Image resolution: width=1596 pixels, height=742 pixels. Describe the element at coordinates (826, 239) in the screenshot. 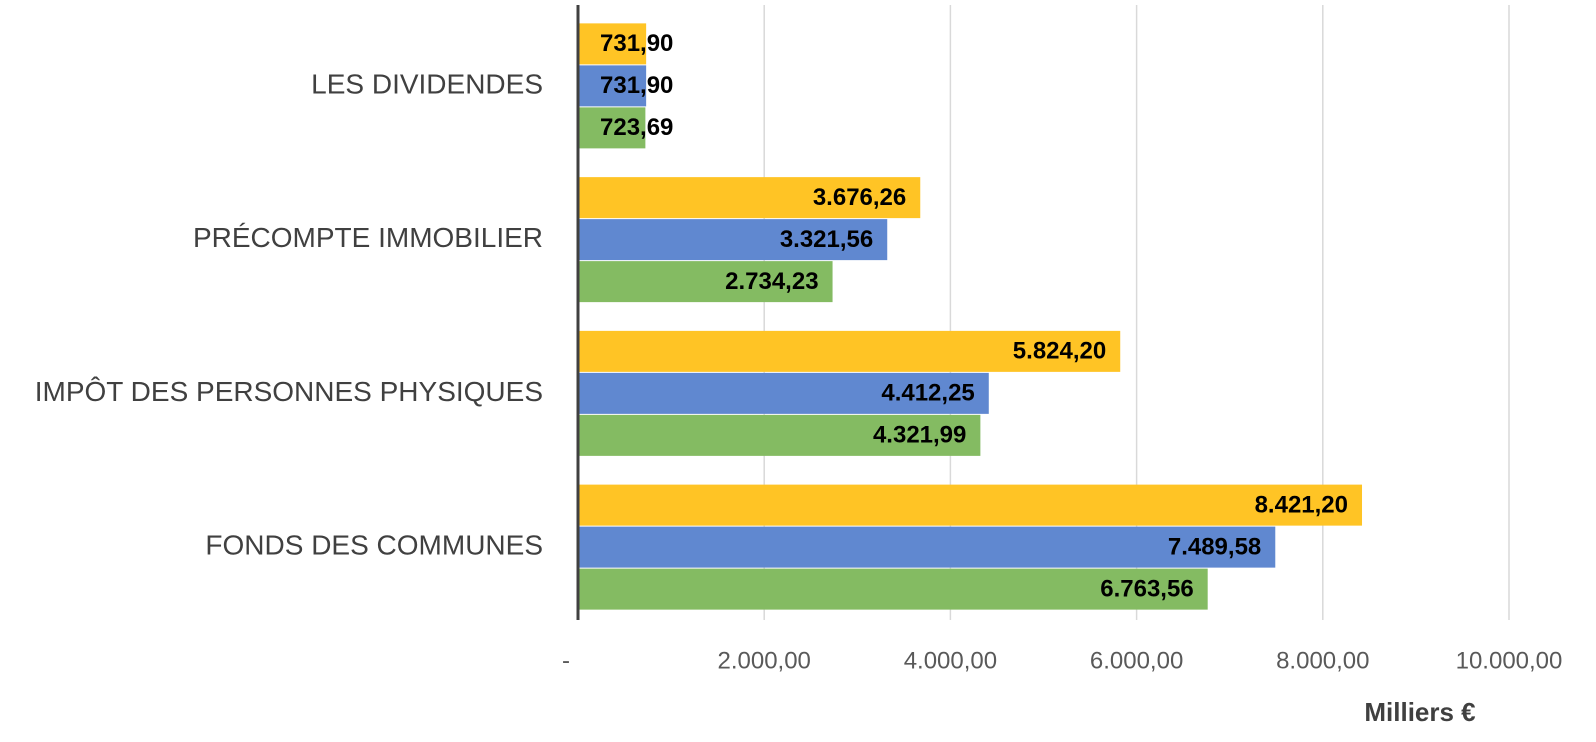

I see `value-label: 3.321,56` at that location.